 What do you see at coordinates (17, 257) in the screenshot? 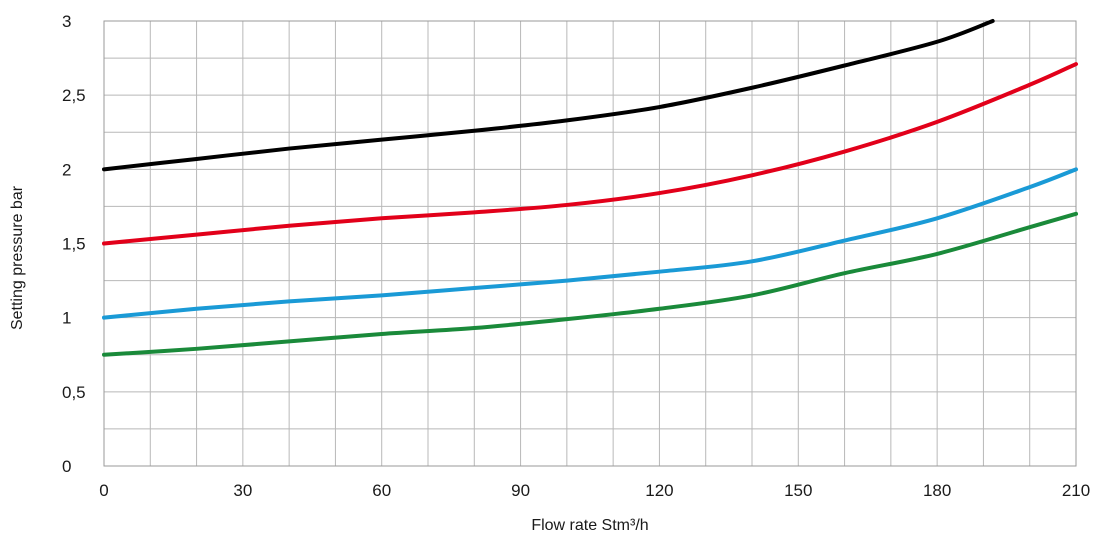
I see `y-axis-label: Setting pressure bar` at bounding box center [17, 257].